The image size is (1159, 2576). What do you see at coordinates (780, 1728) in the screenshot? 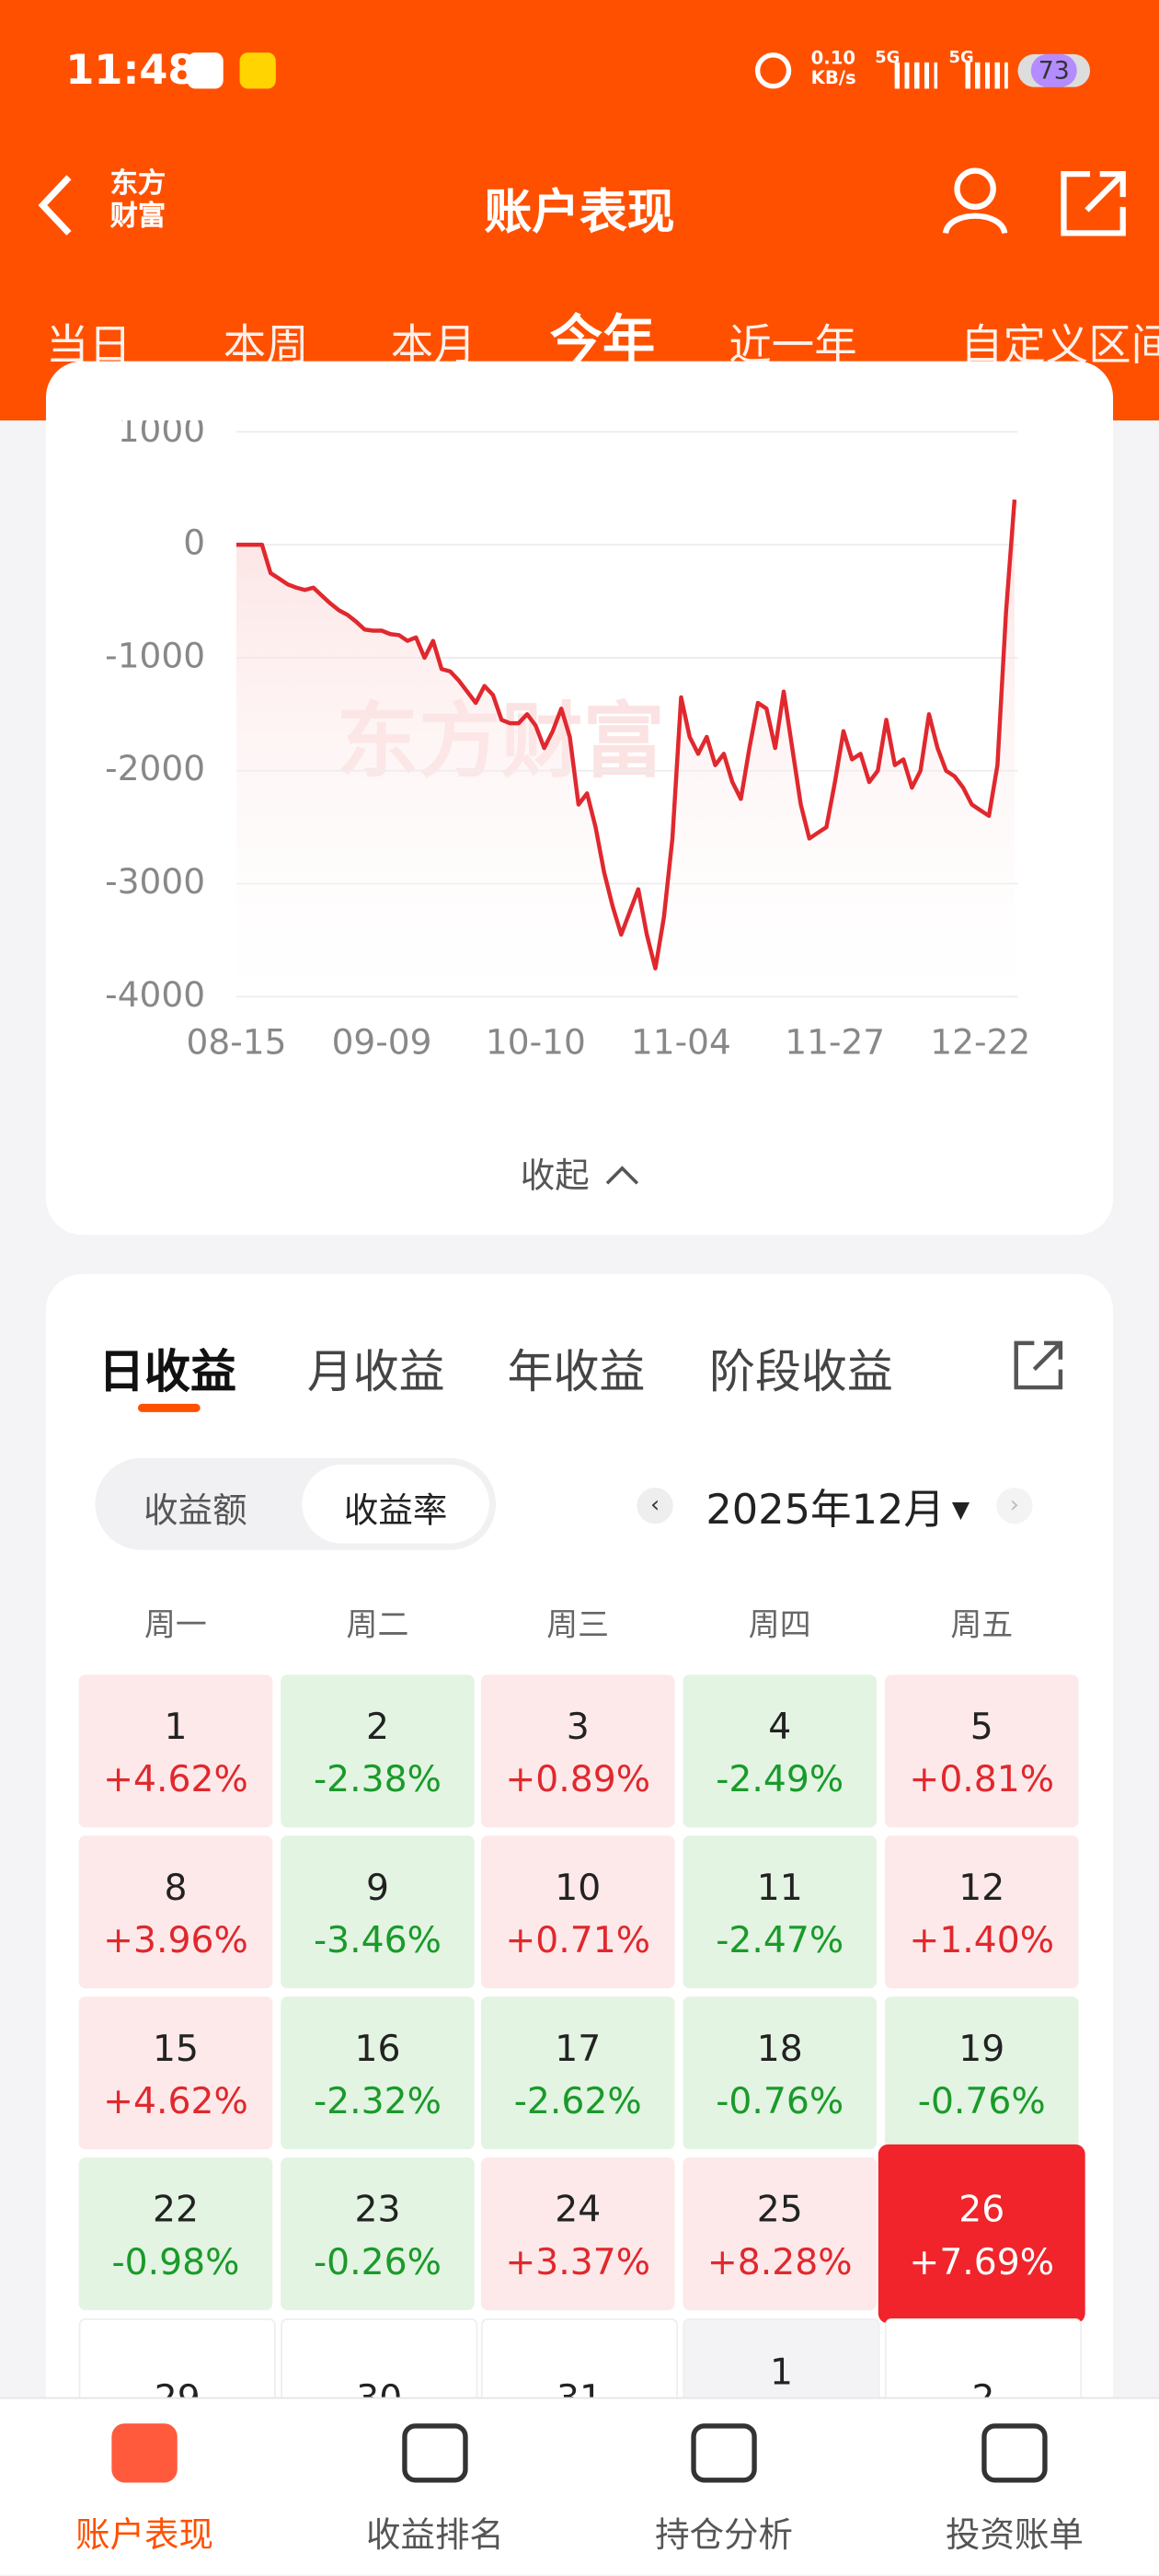
I see `day: 4` at bounding box center [780, 1728].